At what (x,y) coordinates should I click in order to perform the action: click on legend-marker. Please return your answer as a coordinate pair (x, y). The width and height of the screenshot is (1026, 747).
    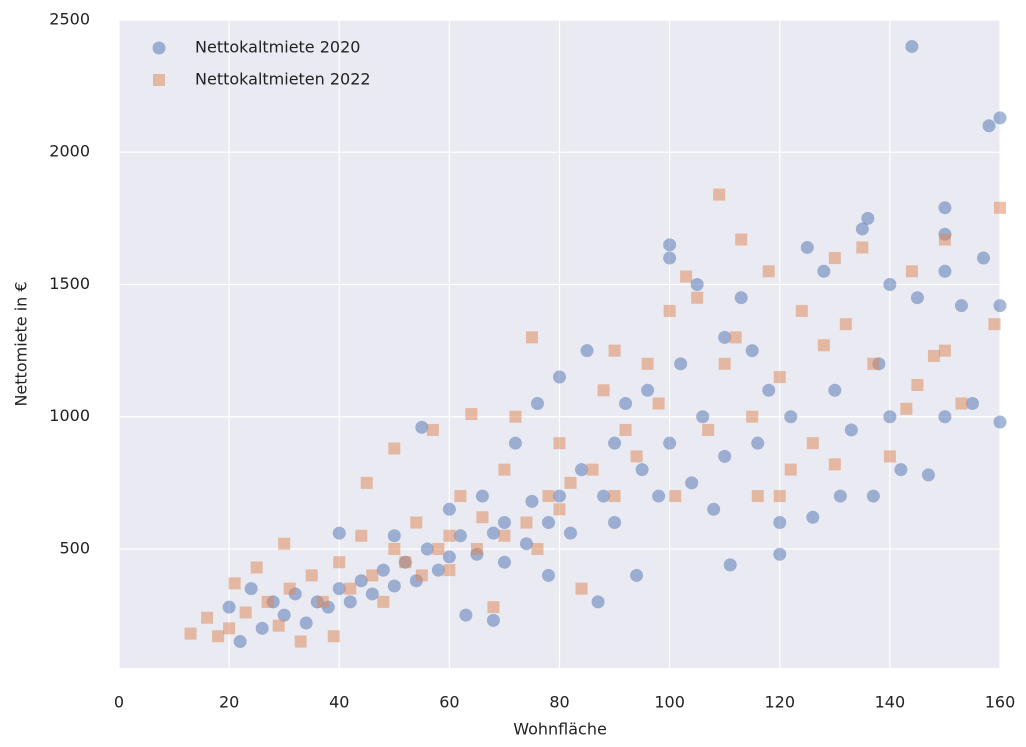
    Looking at the image, I should click on (159, 48).